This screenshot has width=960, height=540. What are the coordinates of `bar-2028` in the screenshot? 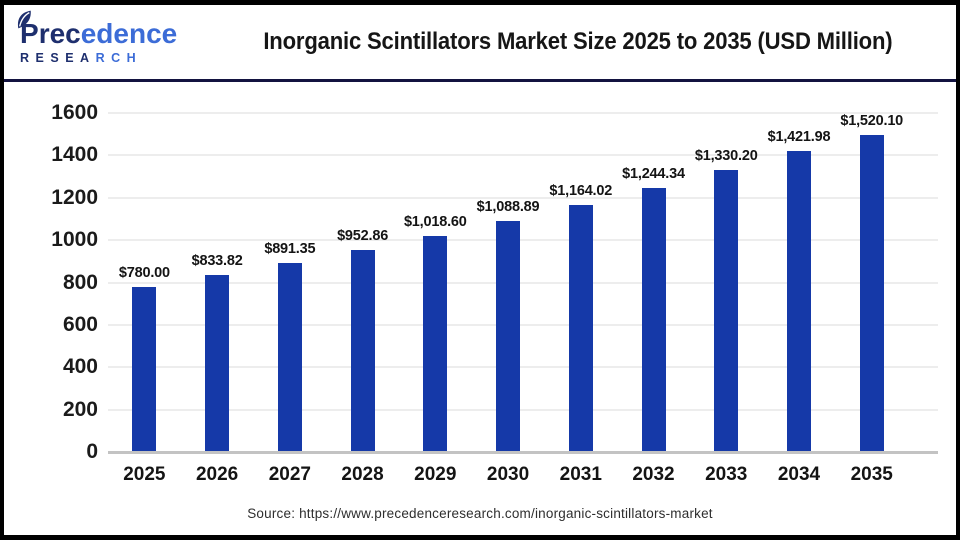 It's located at (362, 351).